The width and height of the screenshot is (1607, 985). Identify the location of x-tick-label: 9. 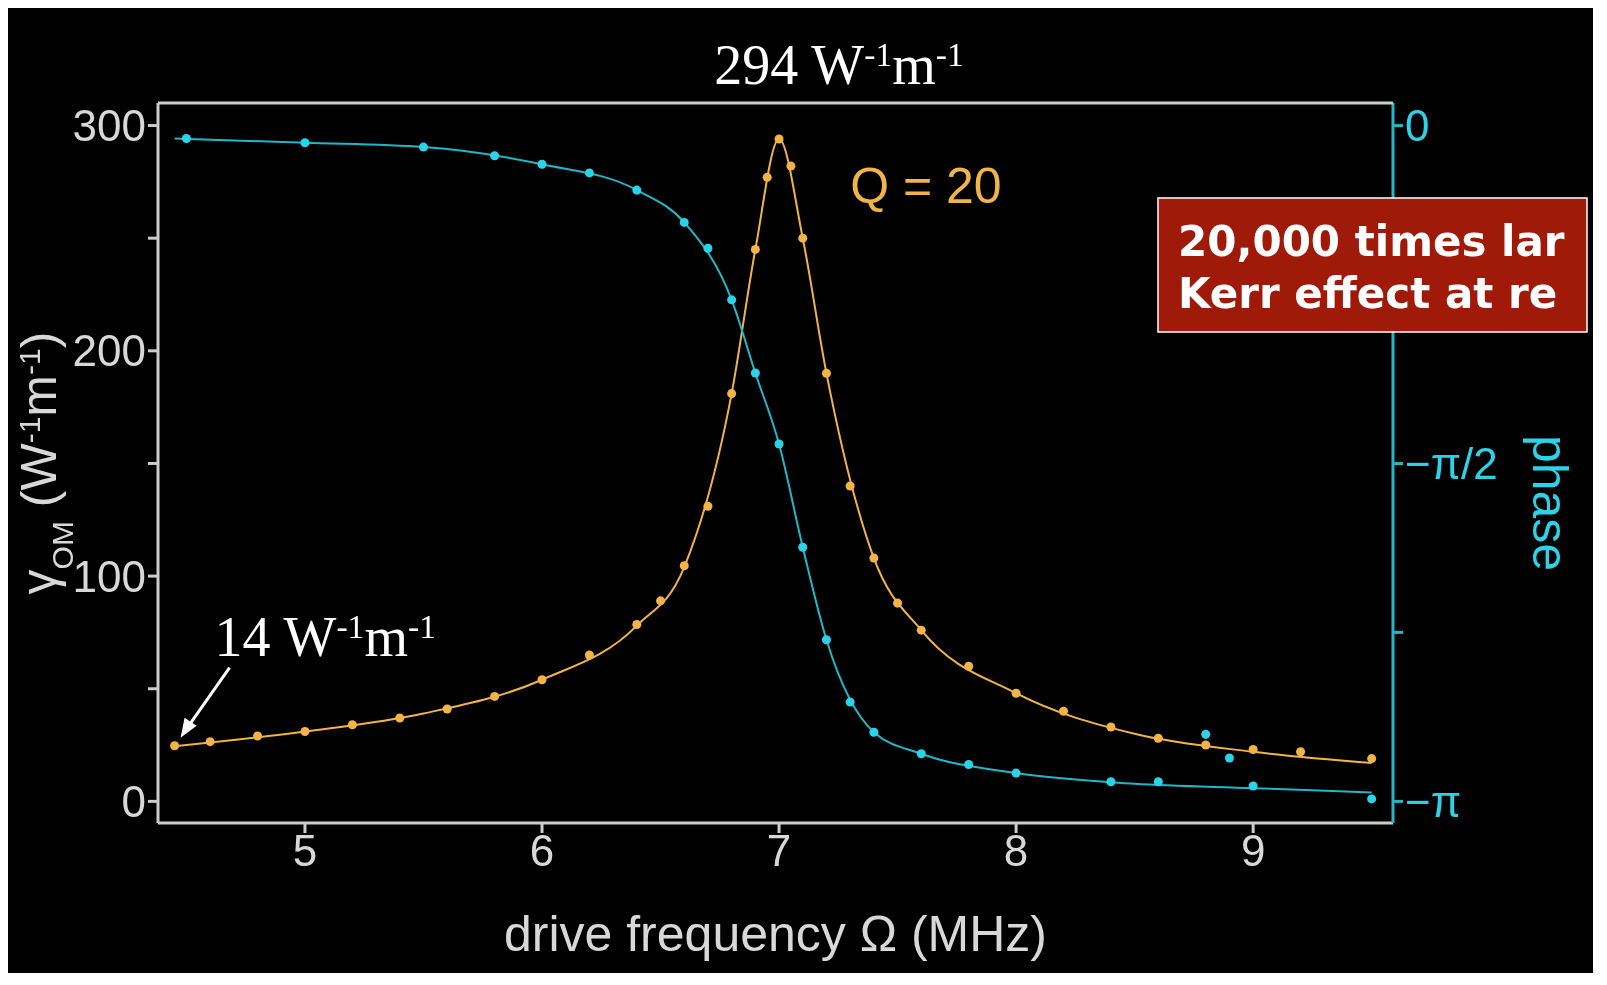
(1253, 851).